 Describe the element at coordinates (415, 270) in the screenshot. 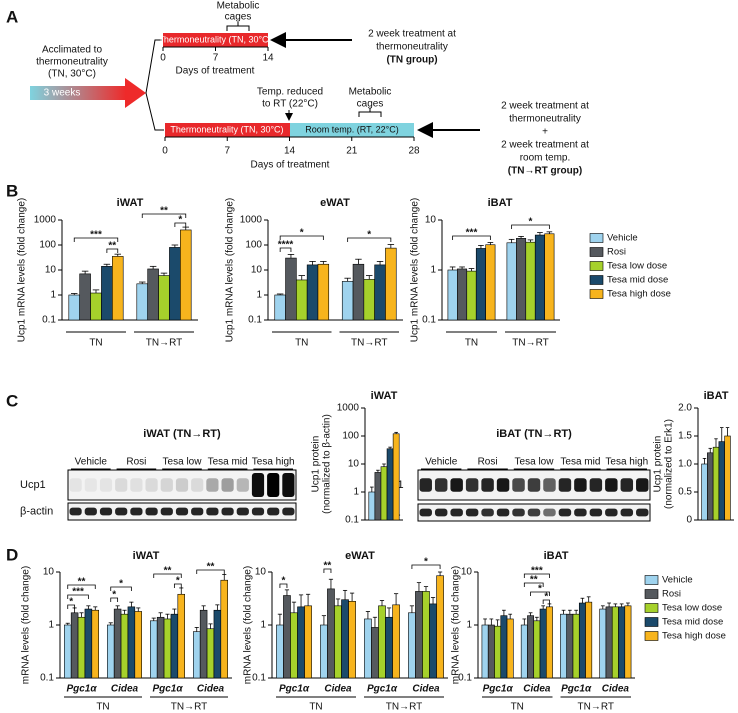

I see `y-axis-label: Ucp1 mRNA levels (fold change)` at that location.